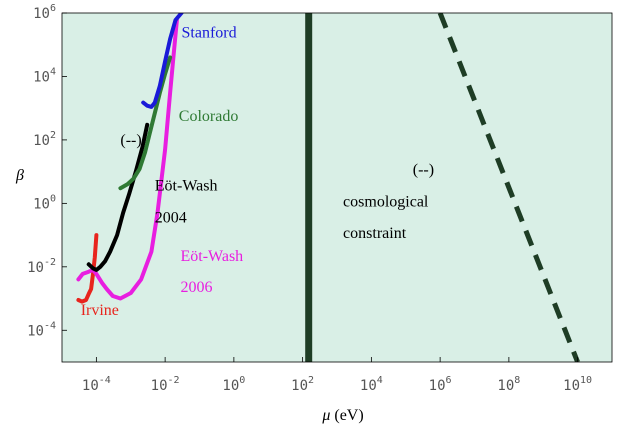 The height and width of the screenshot is (429, 634). Describe the element at coordinates (386, 201) in the screenshot. I see `annotation-cosmo-line1: cosmological` at that location.